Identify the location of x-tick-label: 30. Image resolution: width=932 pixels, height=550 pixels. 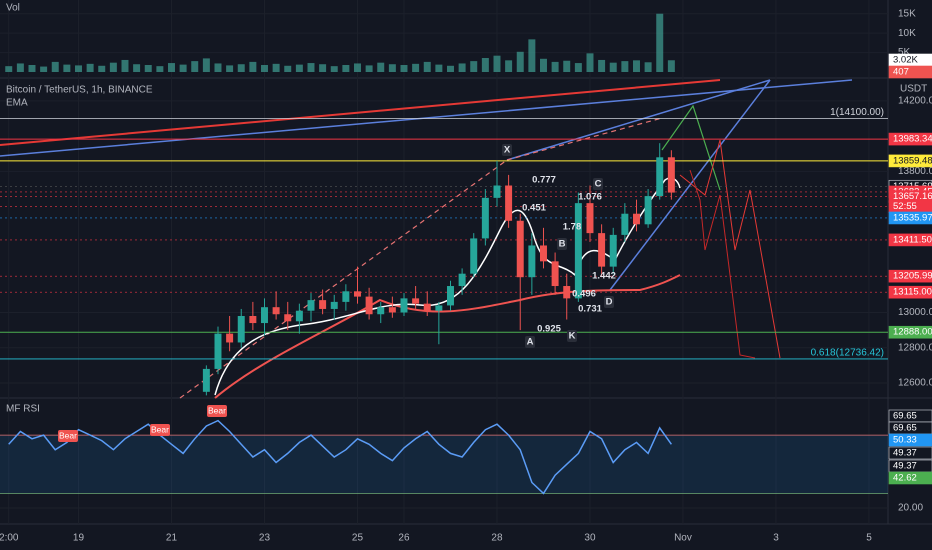
(590, 538).